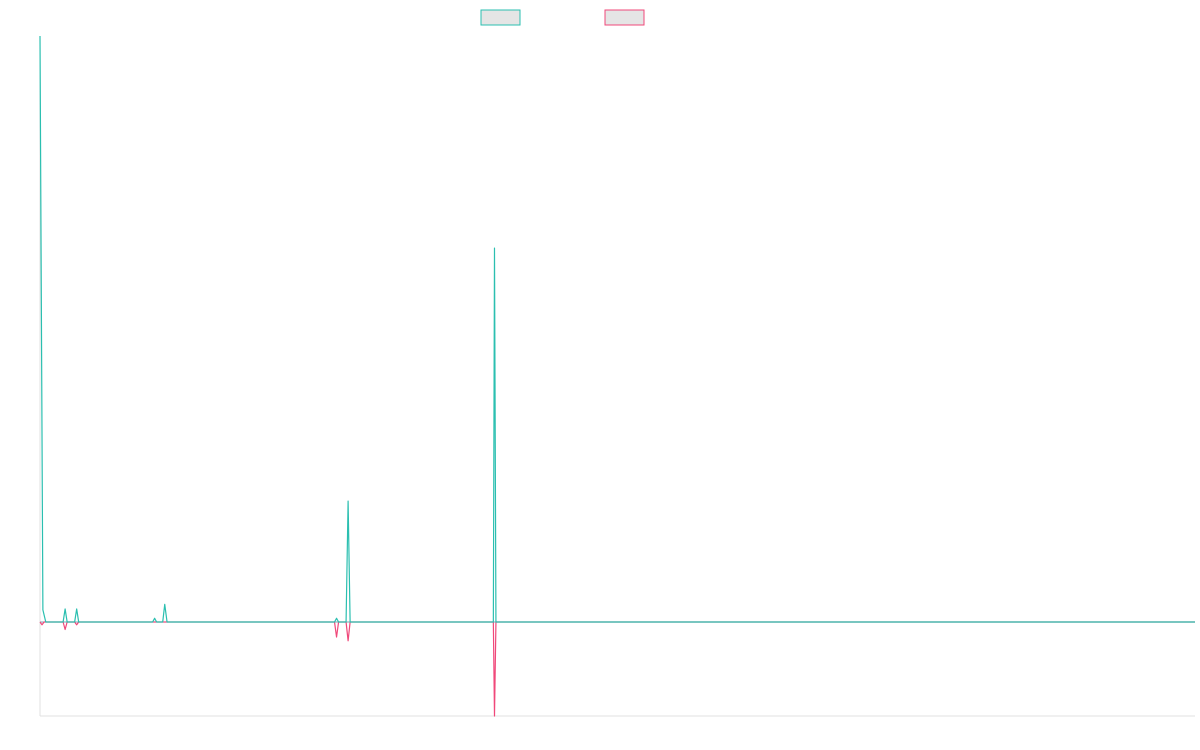 This screenshot has height=750, width=1200. What do you see at coordinates (624, 17) in the screenshot?
I see `legend-swatch-series-b` at bounding box center [624, 17].